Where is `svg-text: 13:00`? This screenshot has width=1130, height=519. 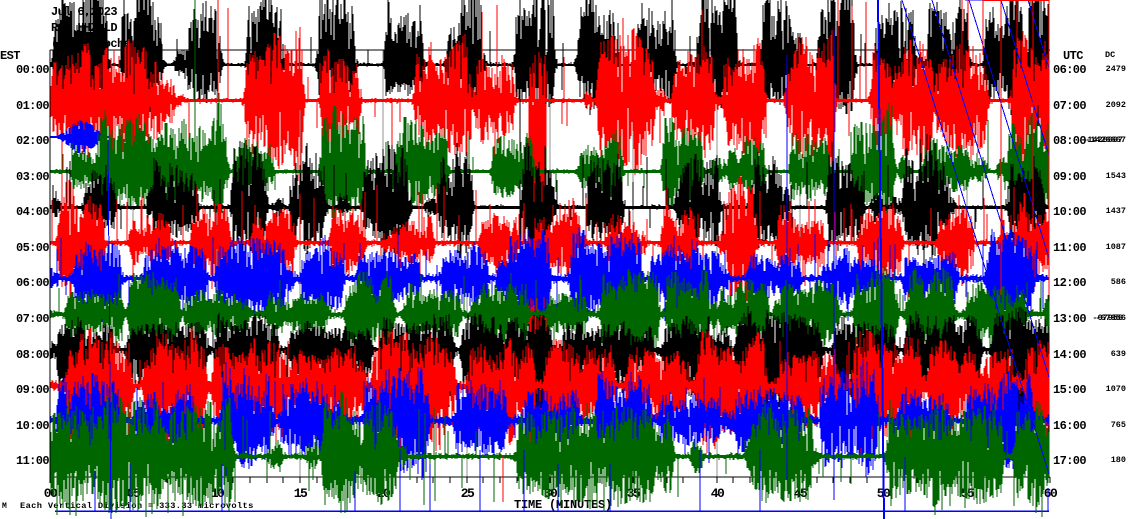 svg-text: 13:00 is located at coordinates (1069, 319).